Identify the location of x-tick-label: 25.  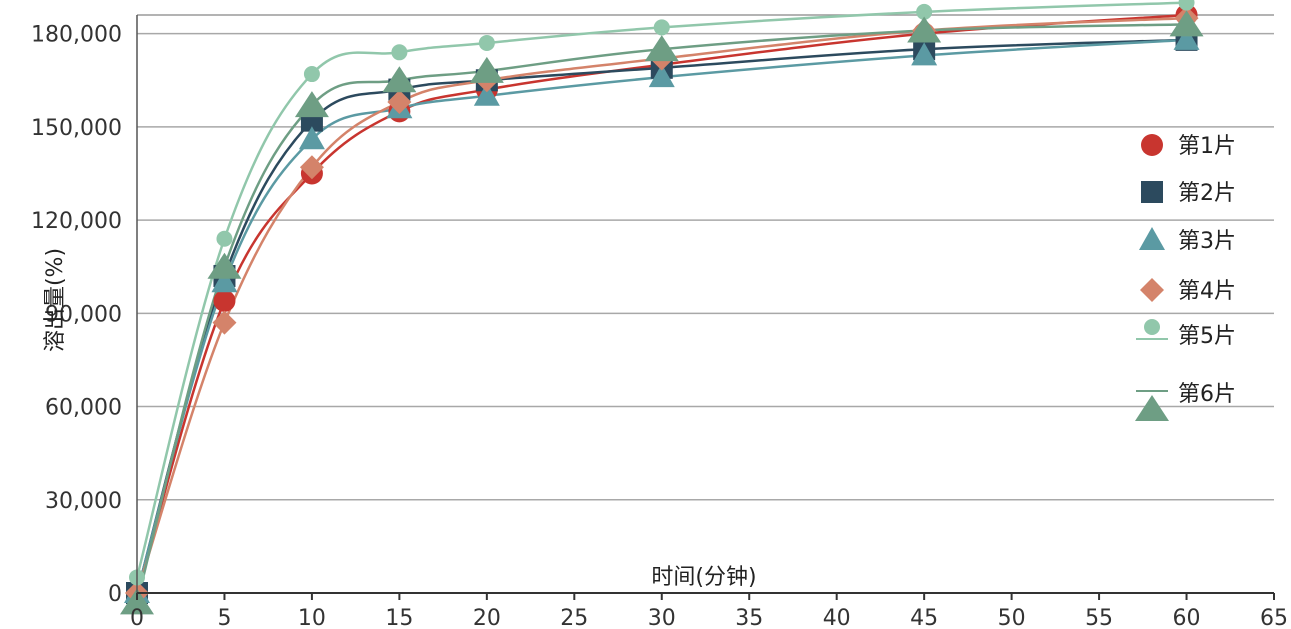
(574, 617).